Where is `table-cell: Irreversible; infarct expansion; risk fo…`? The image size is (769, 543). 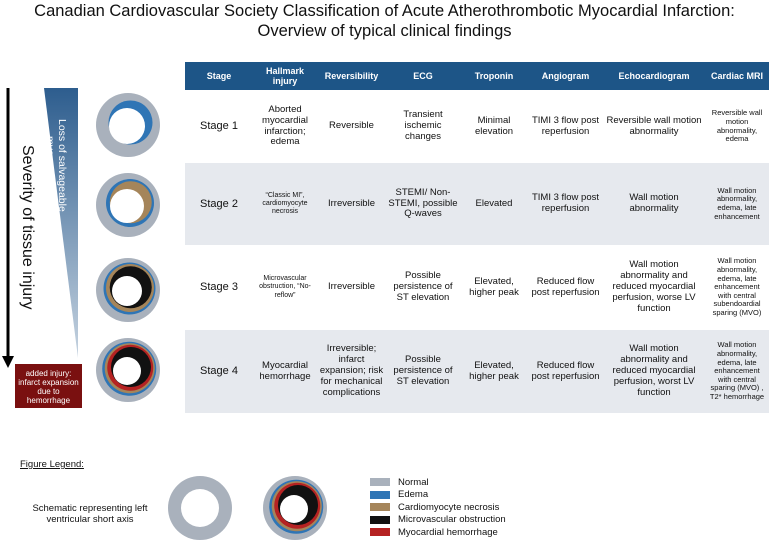 table-cell: Irreversible; infarct expansion; risk fo… is located at coordinates (351, 370).